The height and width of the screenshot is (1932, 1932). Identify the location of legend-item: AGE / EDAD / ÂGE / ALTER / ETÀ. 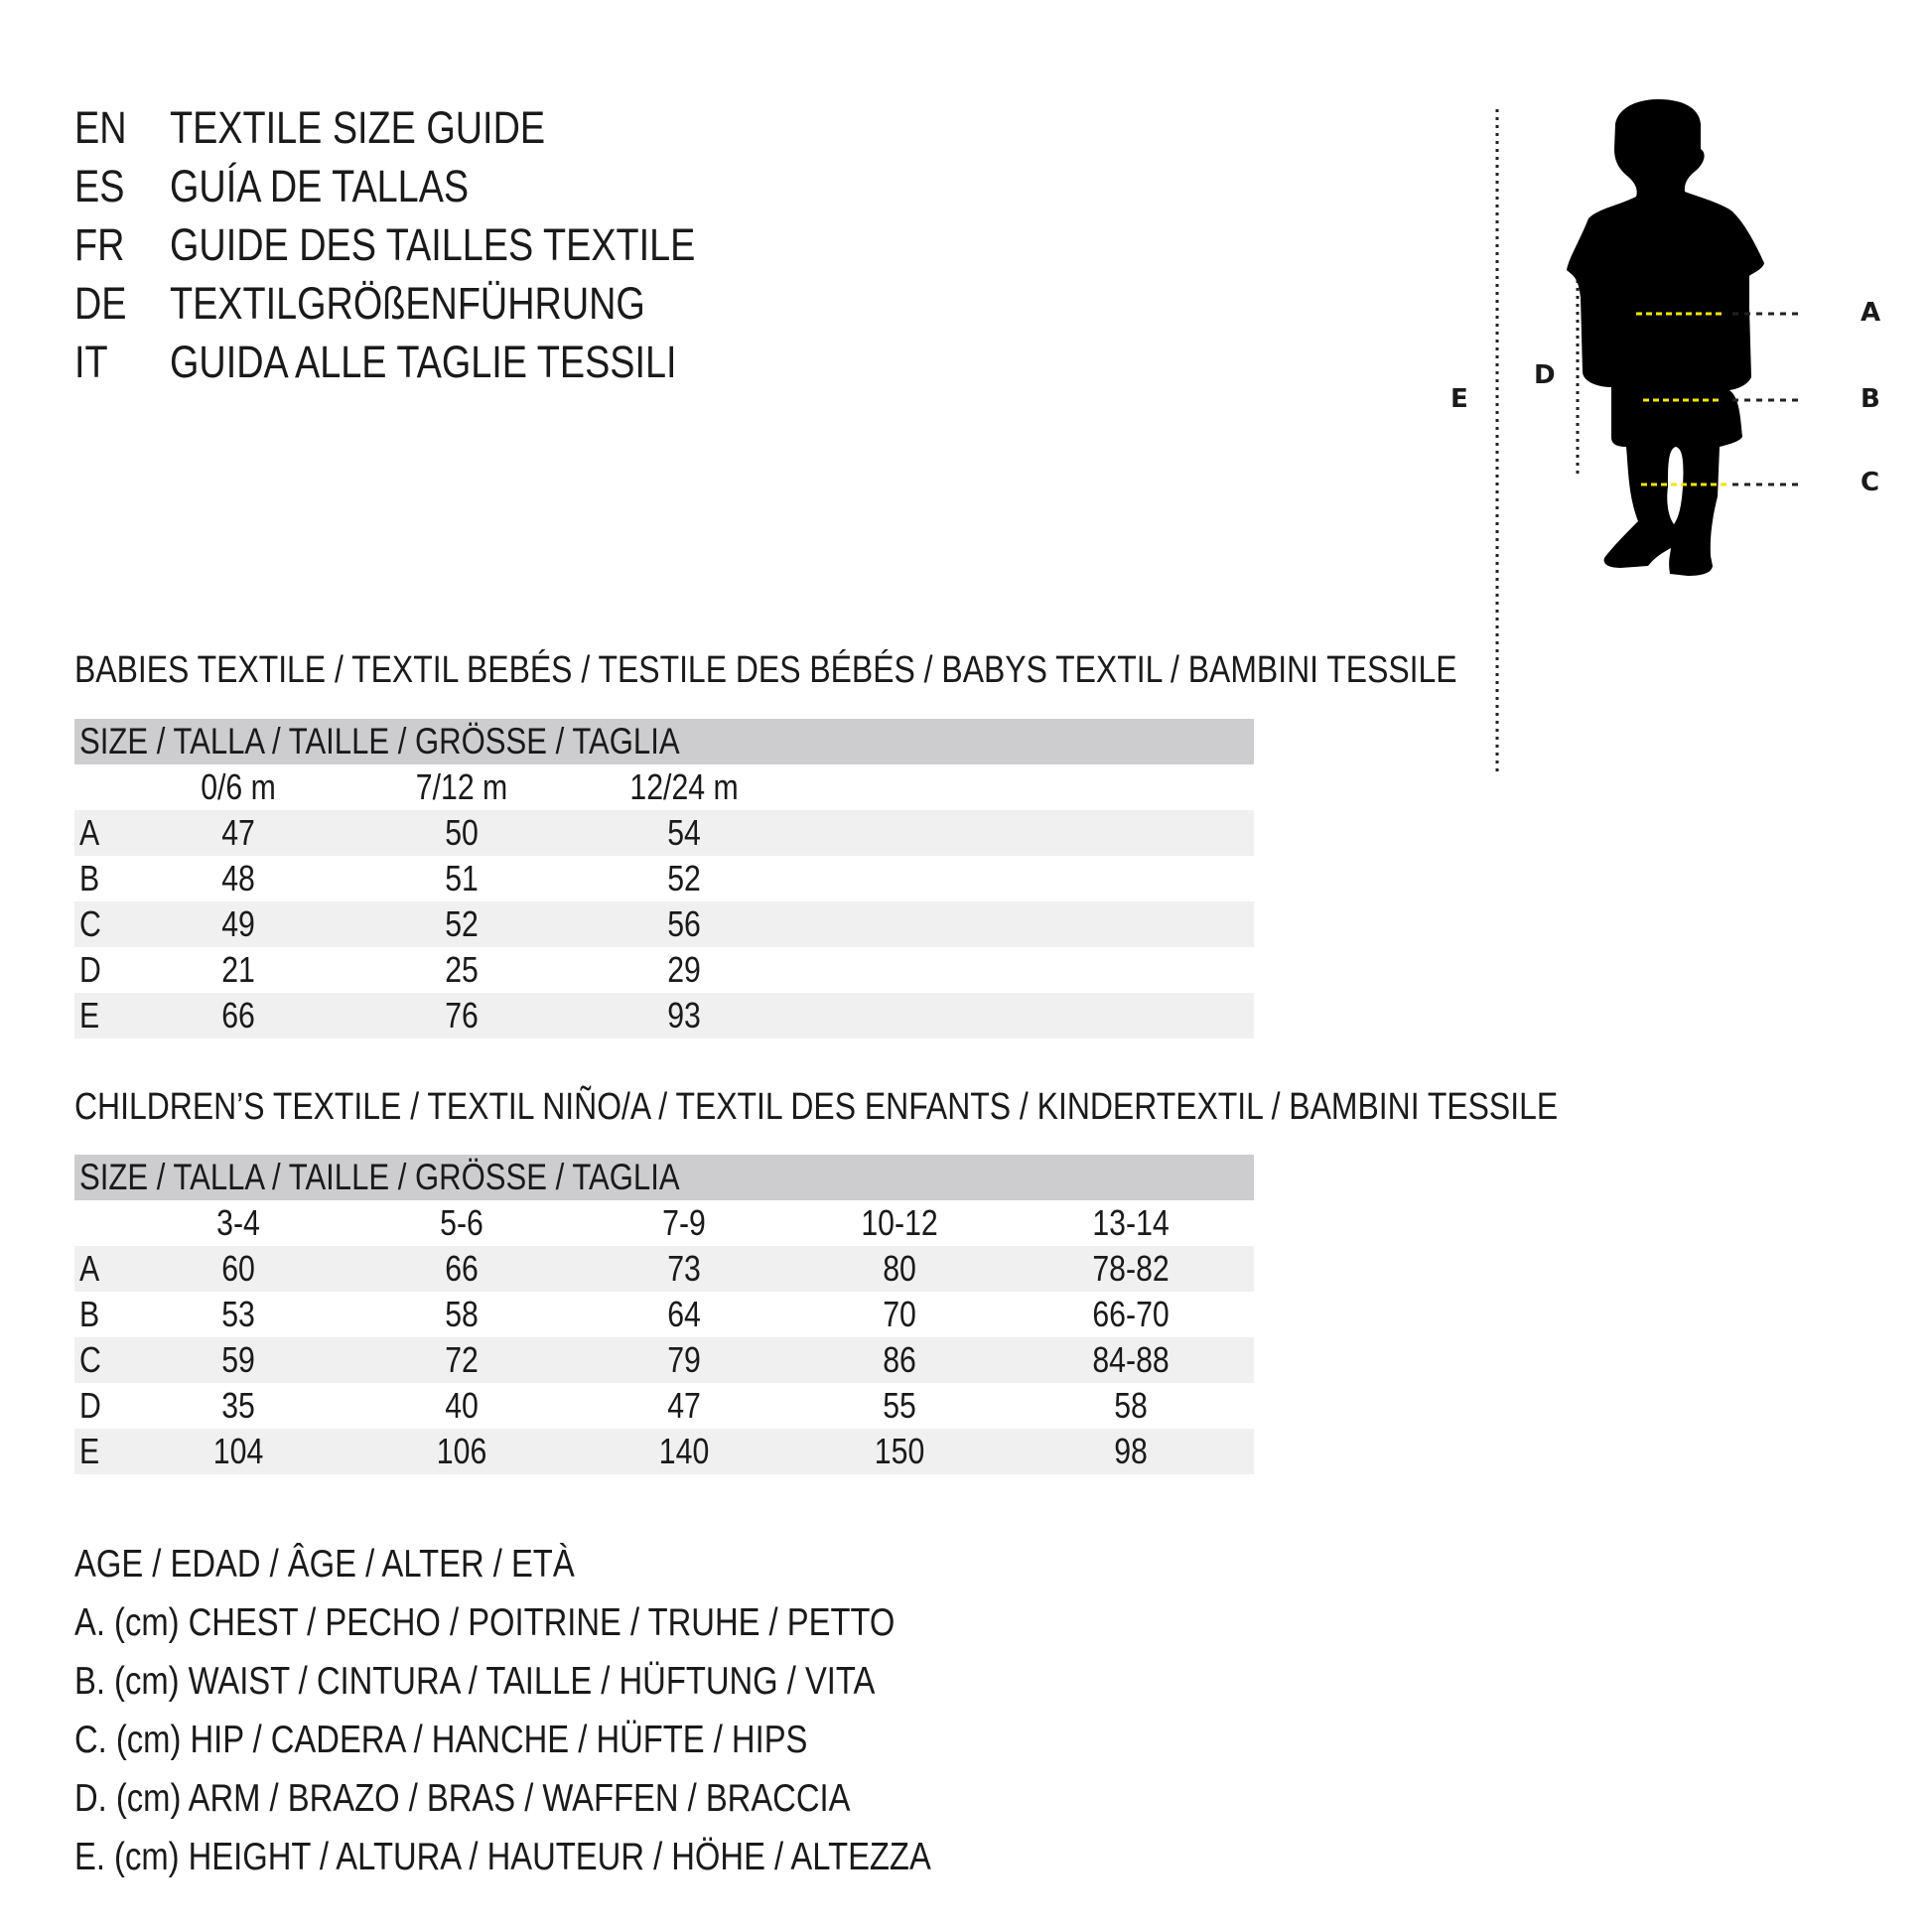
(324, 1565).